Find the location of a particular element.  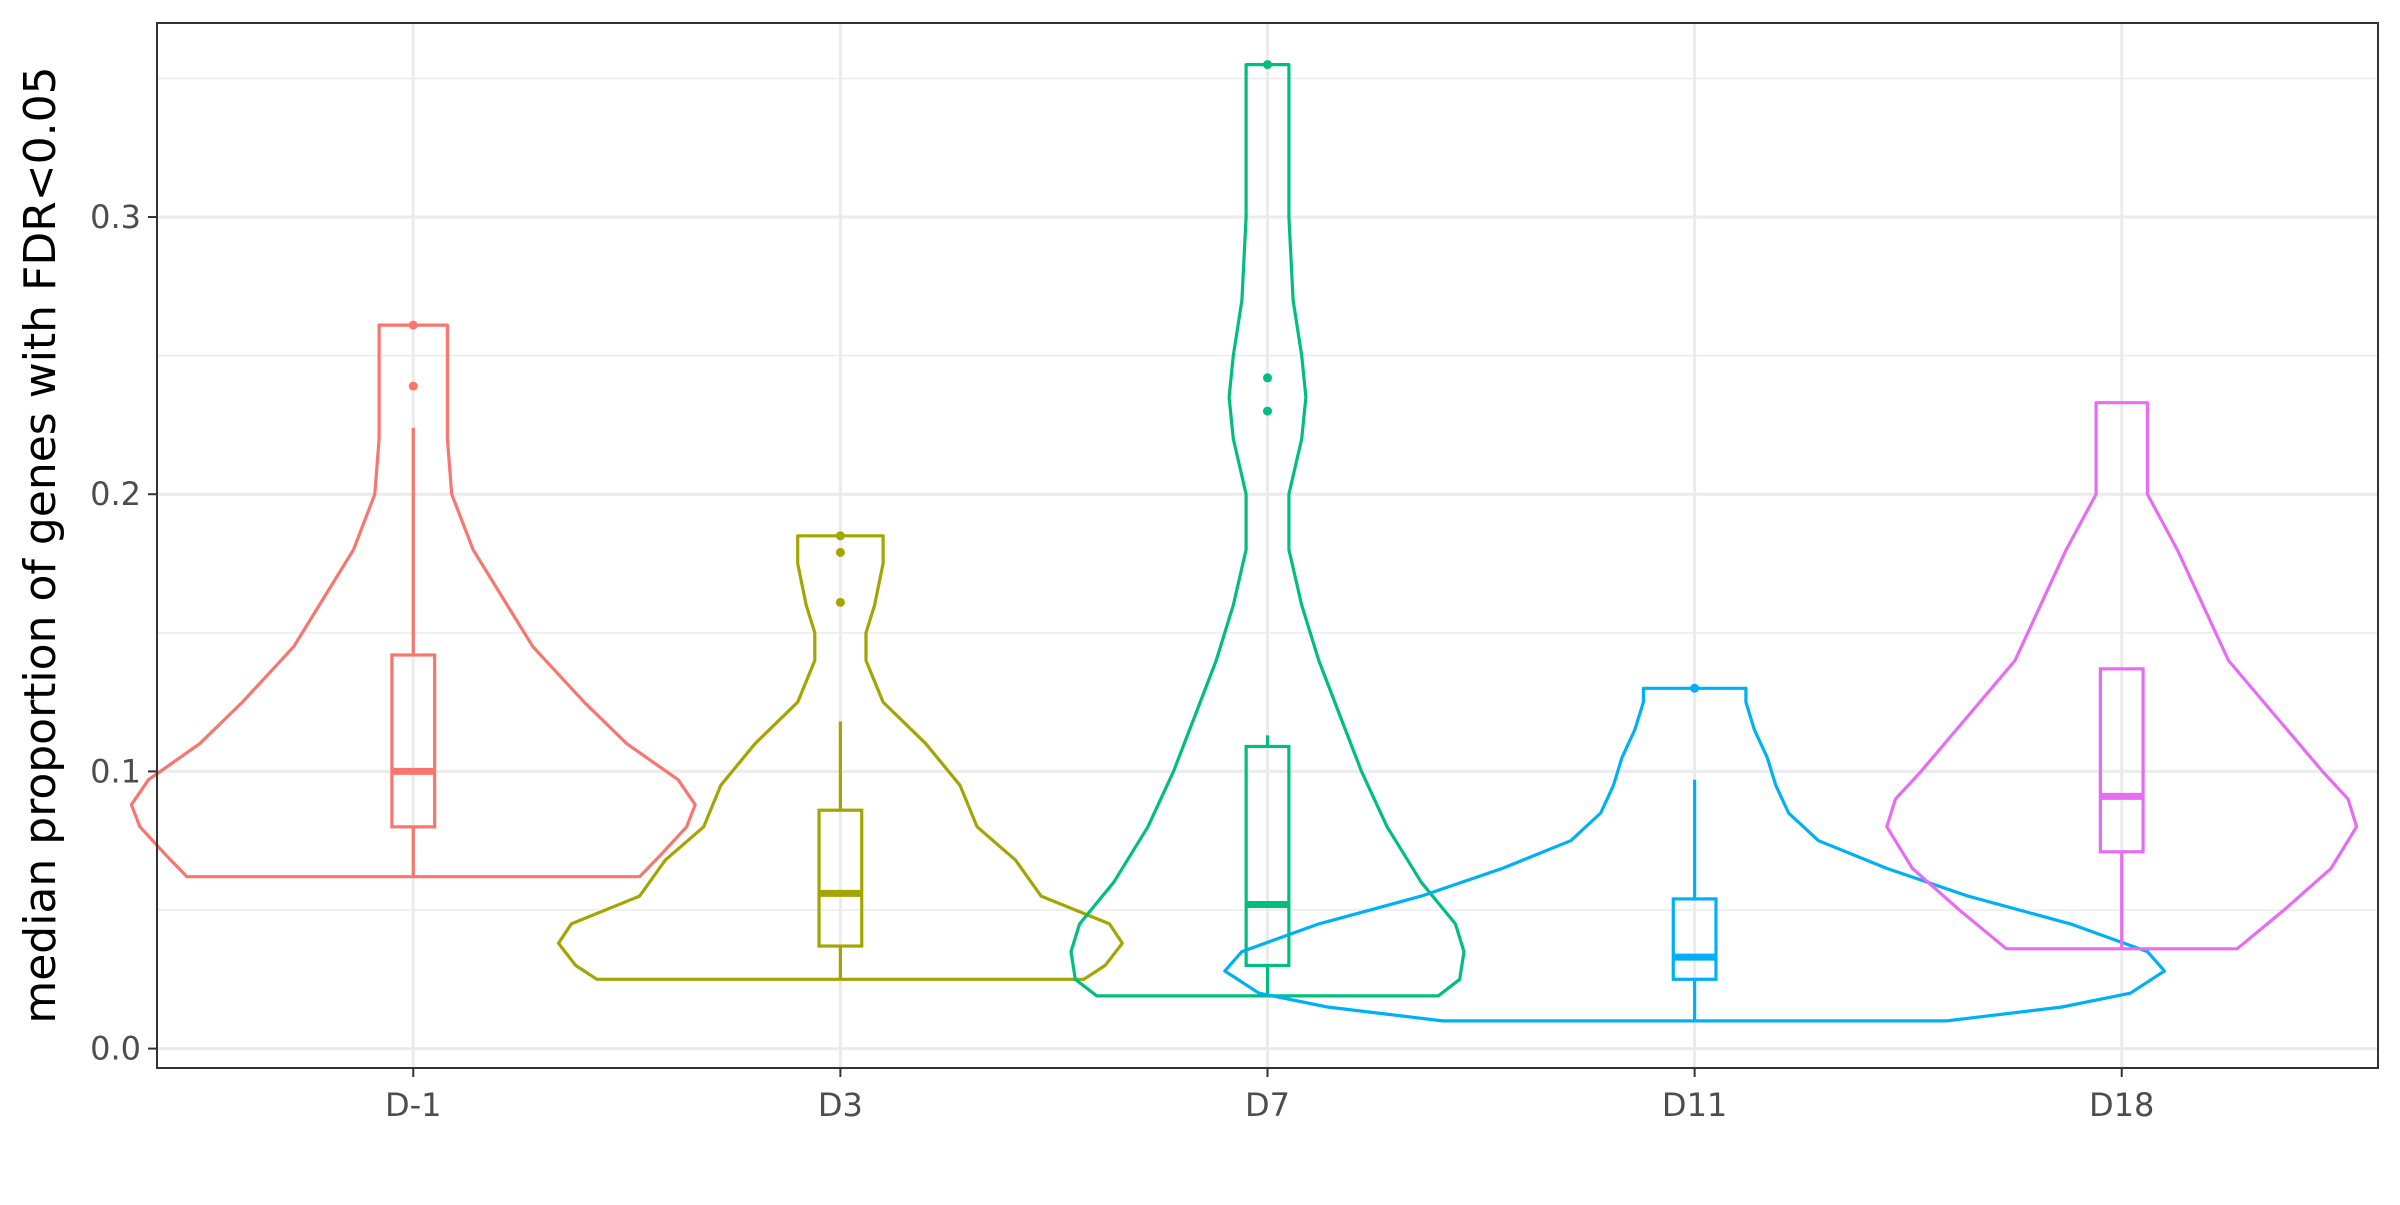

x-tick-label: D18 is located at coordinates (2121, 1105).